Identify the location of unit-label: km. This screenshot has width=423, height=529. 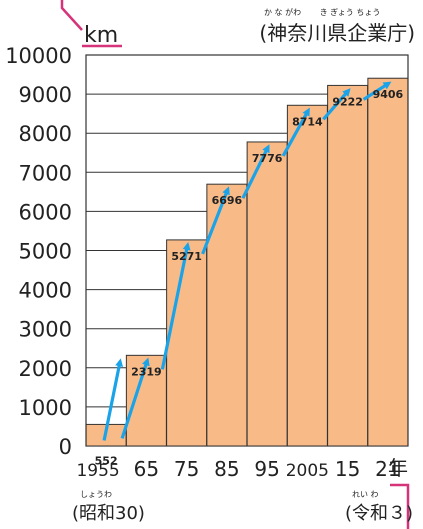
(101, 35).